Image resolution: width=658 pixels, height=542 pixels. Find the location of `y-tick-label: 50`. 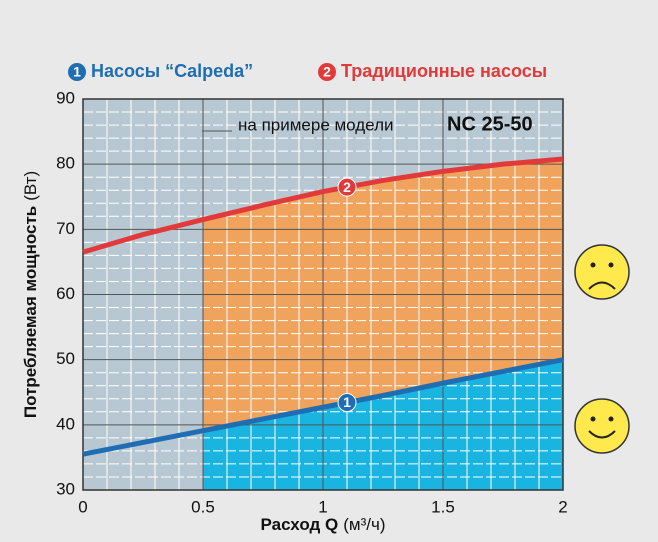

y-tick-label: 50 is located at coordinates (65, 358).